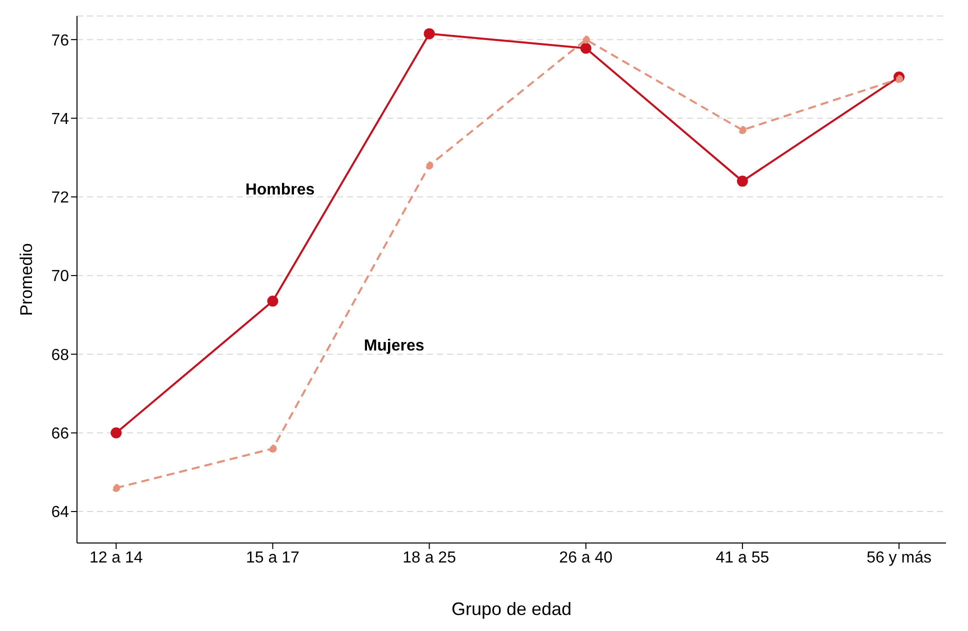 This screenshot has width=968, height=631. Describe the element at coordinates (429, 557) in the screenshot. I see `x-tick-label: 18 a 25` at that location.